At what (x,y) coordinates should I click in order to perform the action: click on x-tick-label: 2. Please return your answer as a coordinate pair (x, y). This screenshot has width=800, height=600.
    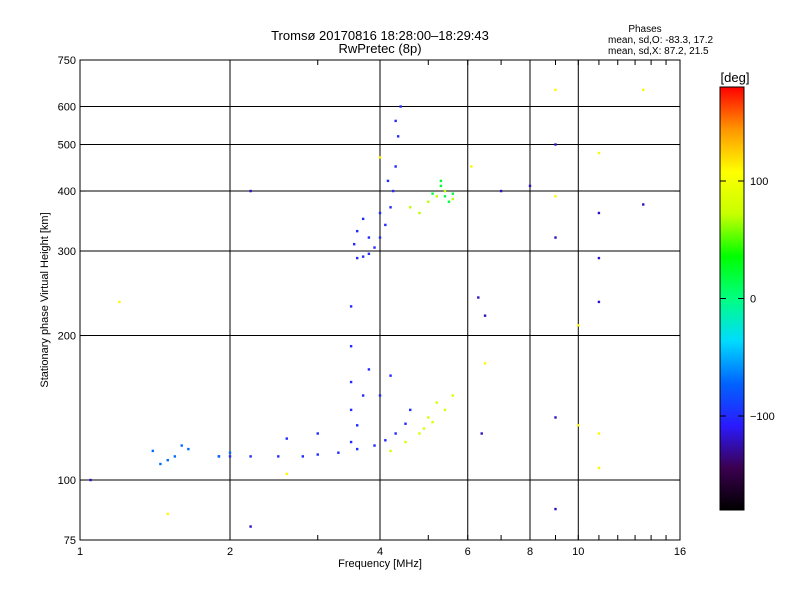
    Looking at the image, I should click on (230, 552).